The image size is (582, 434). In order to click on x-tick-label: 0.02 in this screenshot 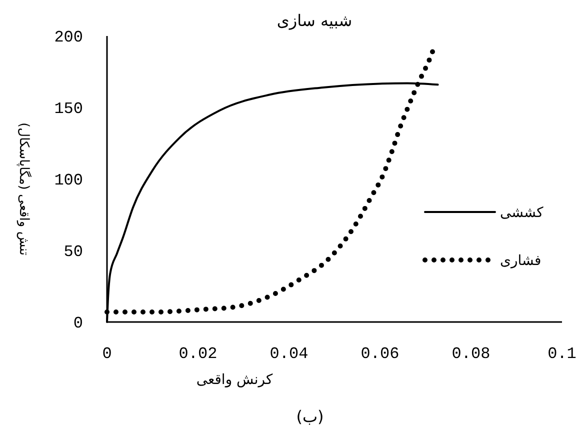, I will do `click(198, 354)`.